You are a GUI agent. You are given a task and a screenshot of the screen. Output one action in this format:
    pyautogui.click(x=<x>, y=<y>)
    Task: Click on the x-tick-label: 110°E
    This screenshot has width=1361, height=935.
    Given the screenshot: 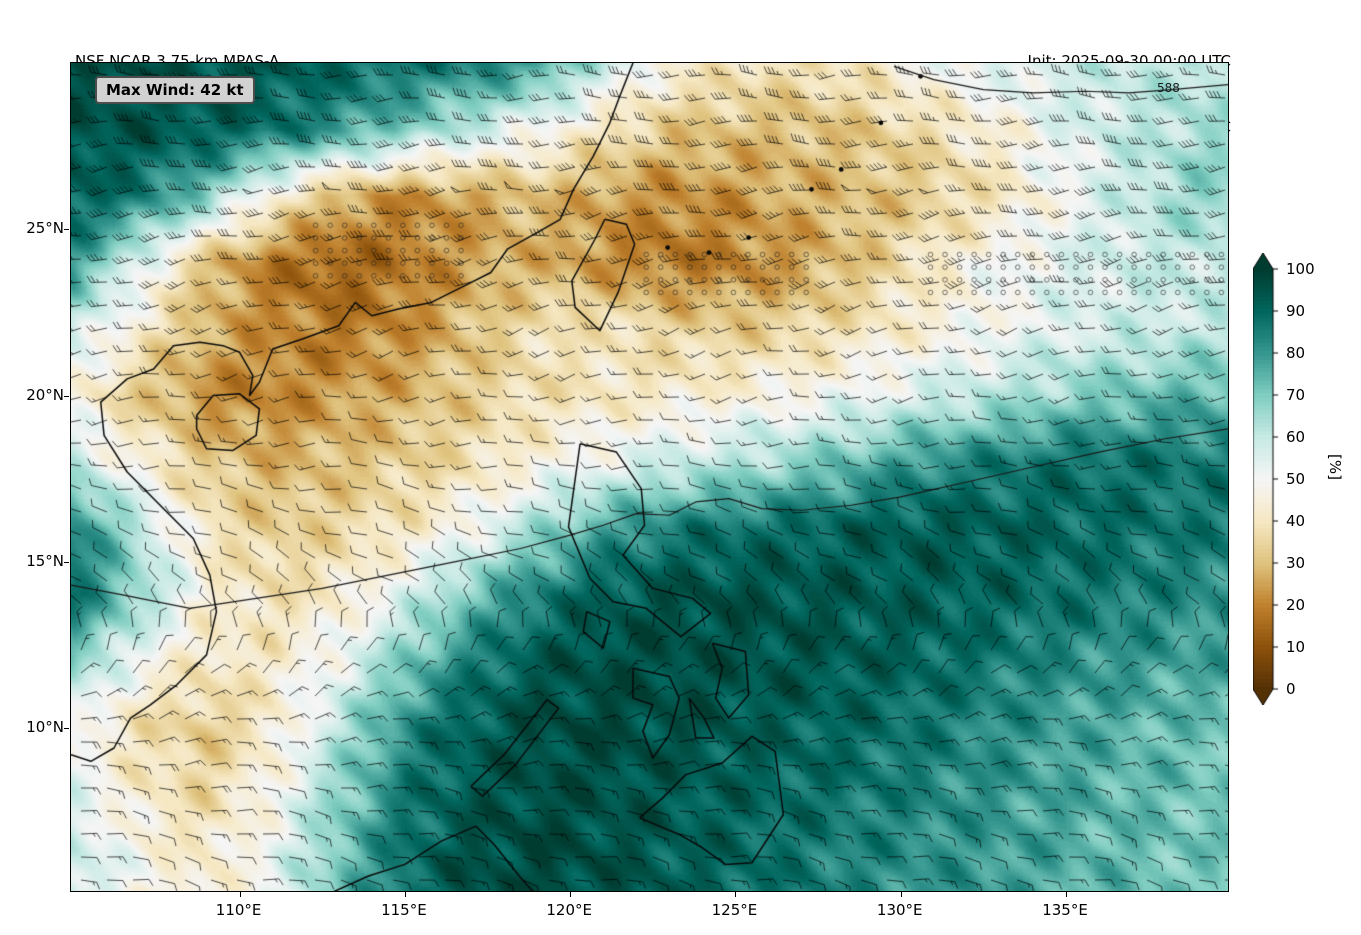 What is the action you would take?
    pyautogui.click(x=238, y=910)
    